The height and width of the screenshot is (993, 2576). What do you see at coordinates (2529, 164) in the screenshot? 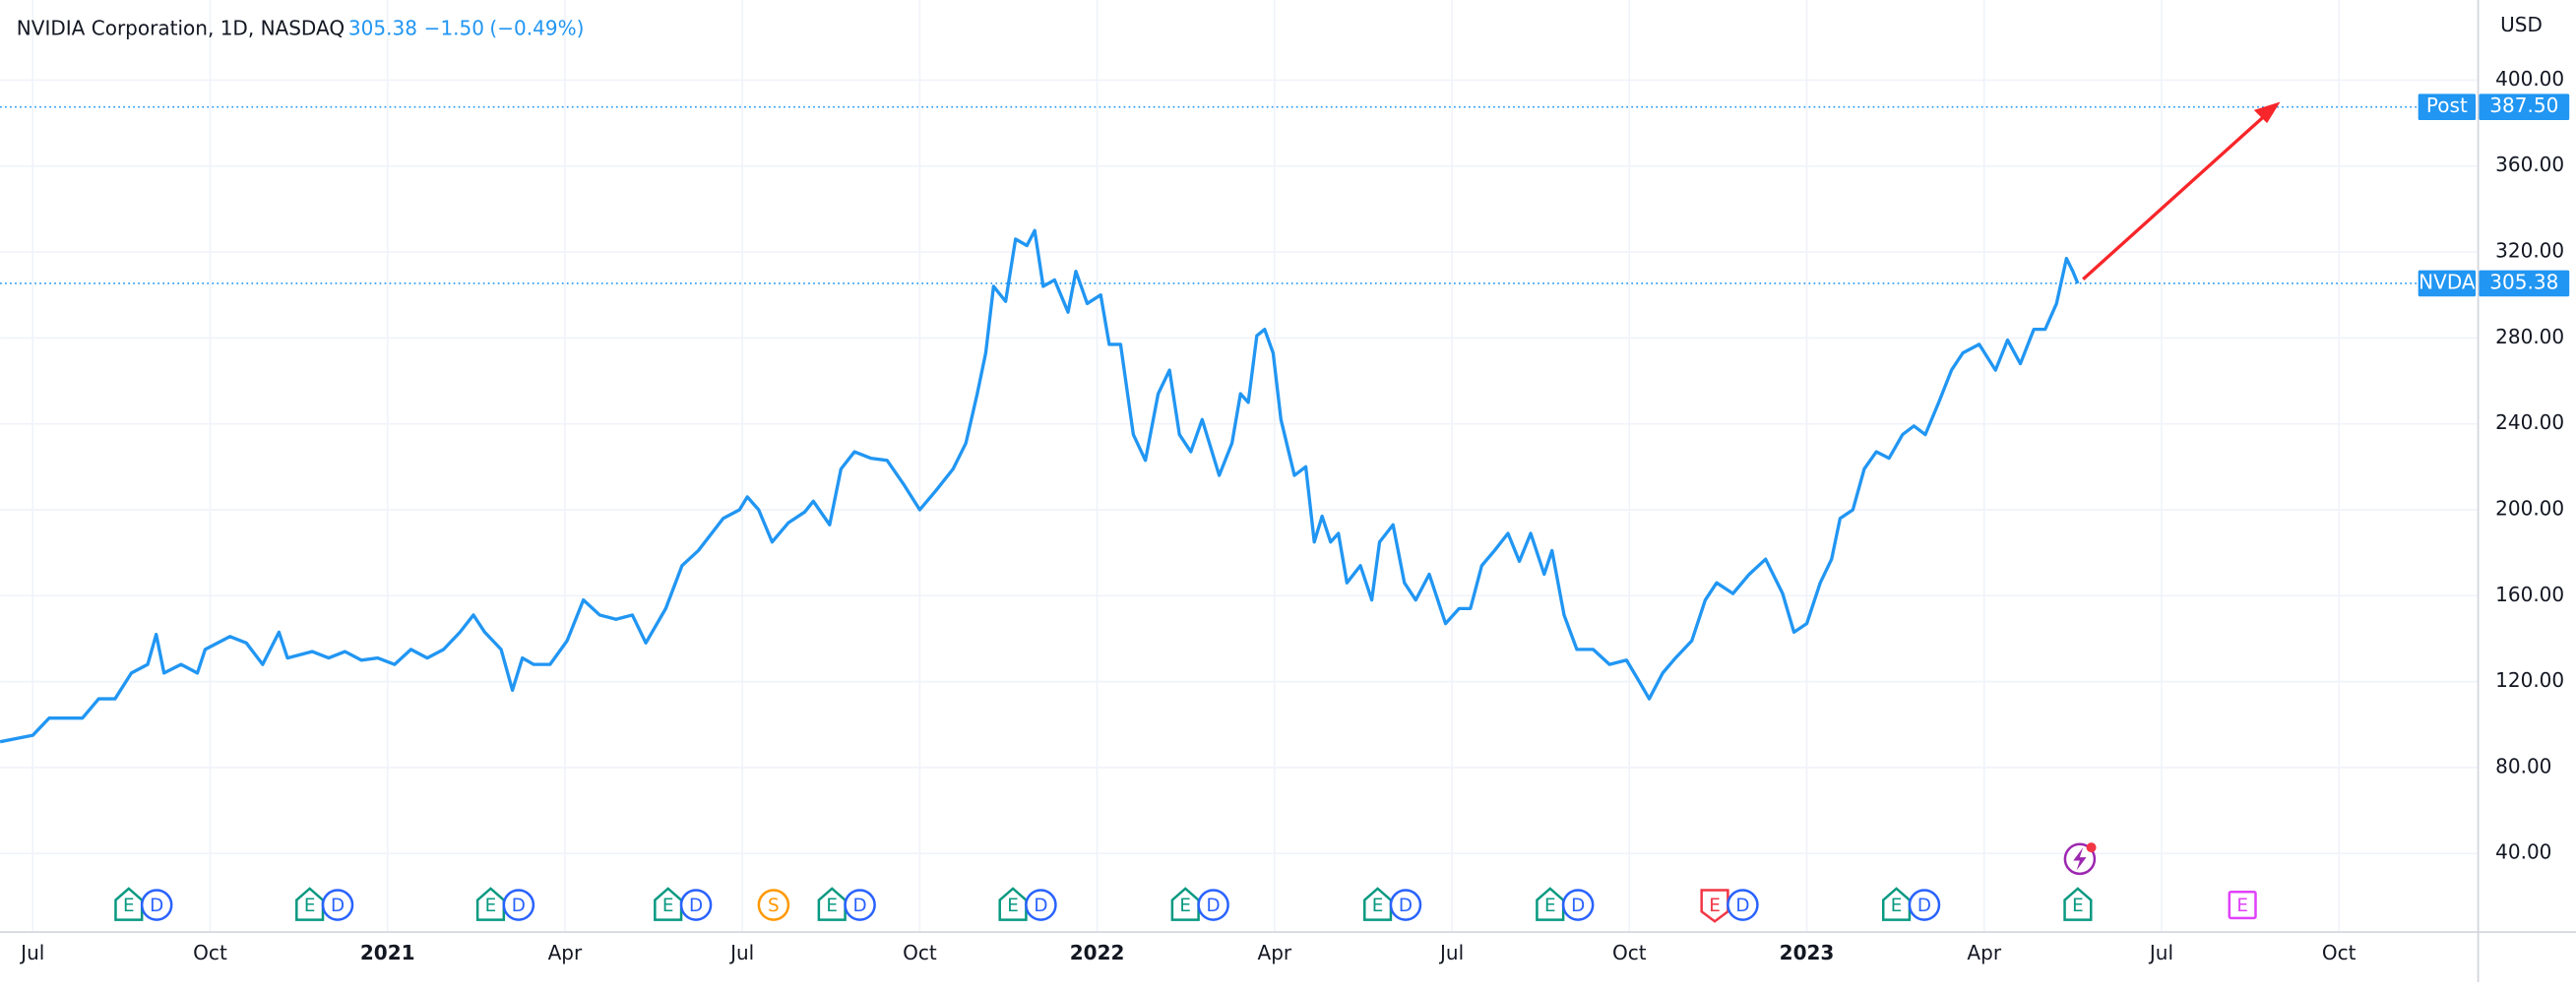
I see `y-tick-label: 360.00` at bounding box center [2529, 164].